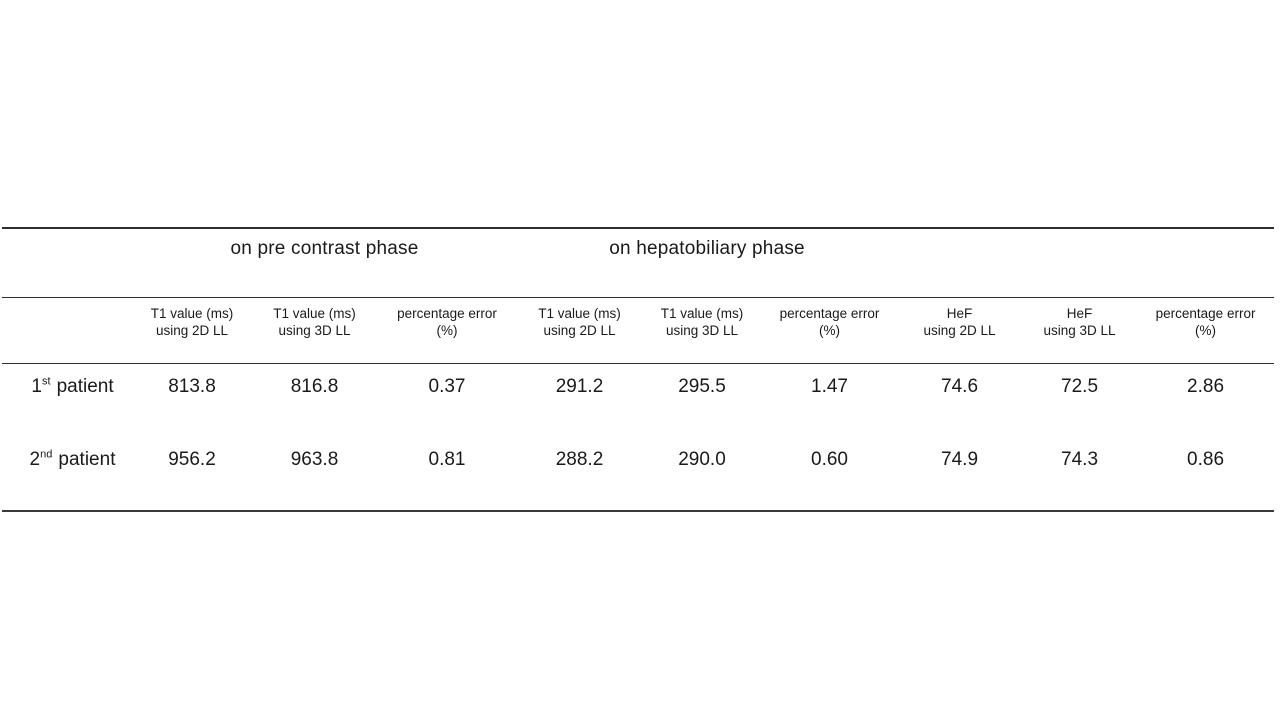 This screenshot has height=720, width=1280. I want to click on cell-t1-3d-pre: 816.8, so click(314, 400).